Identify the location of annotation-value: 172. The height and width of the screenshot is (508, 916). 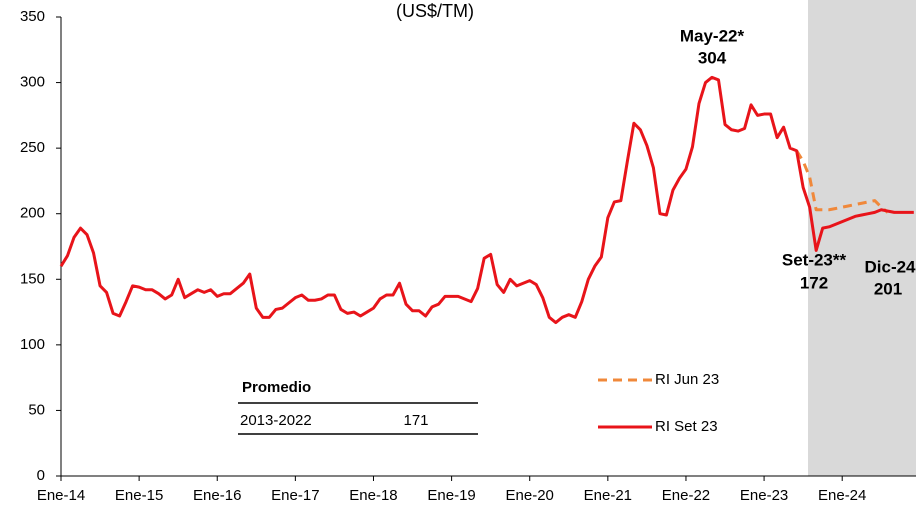
(814, 282).